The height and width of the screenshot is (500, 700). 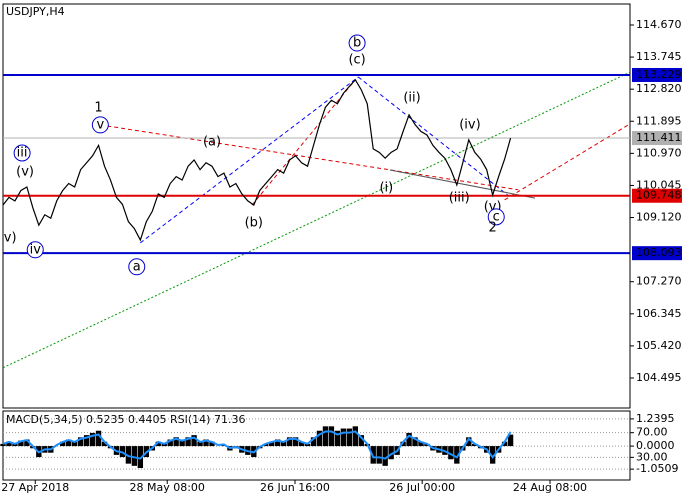 I want to click on y-tick-label: 107.270, so click(x=659, y=281).